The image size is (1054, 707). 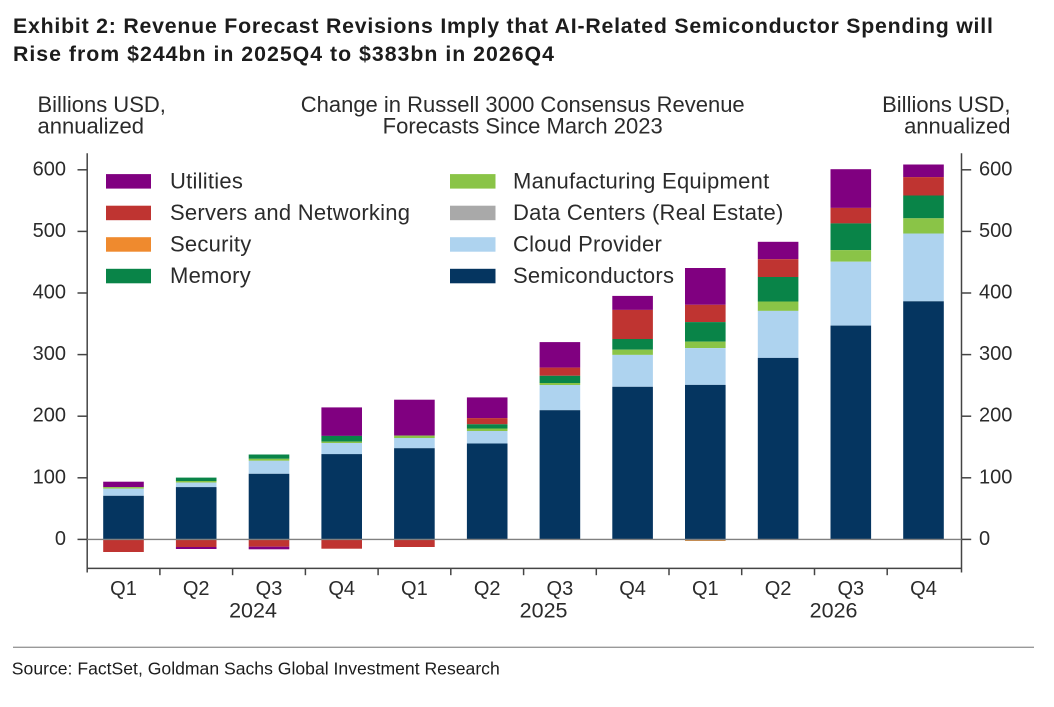 I want to click on svg-text: Cloud Provider, so click(x=587, y=244).